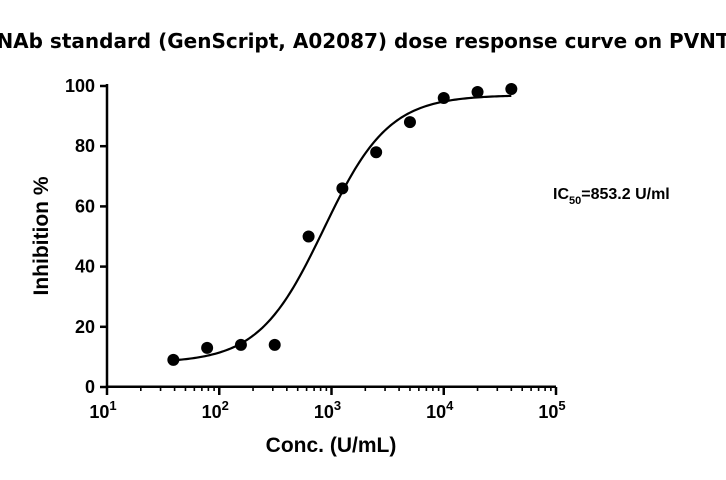  Describe the element at coordinates (215, 410) in the screenshot. I see `x-tick-label: 10²` at that location.